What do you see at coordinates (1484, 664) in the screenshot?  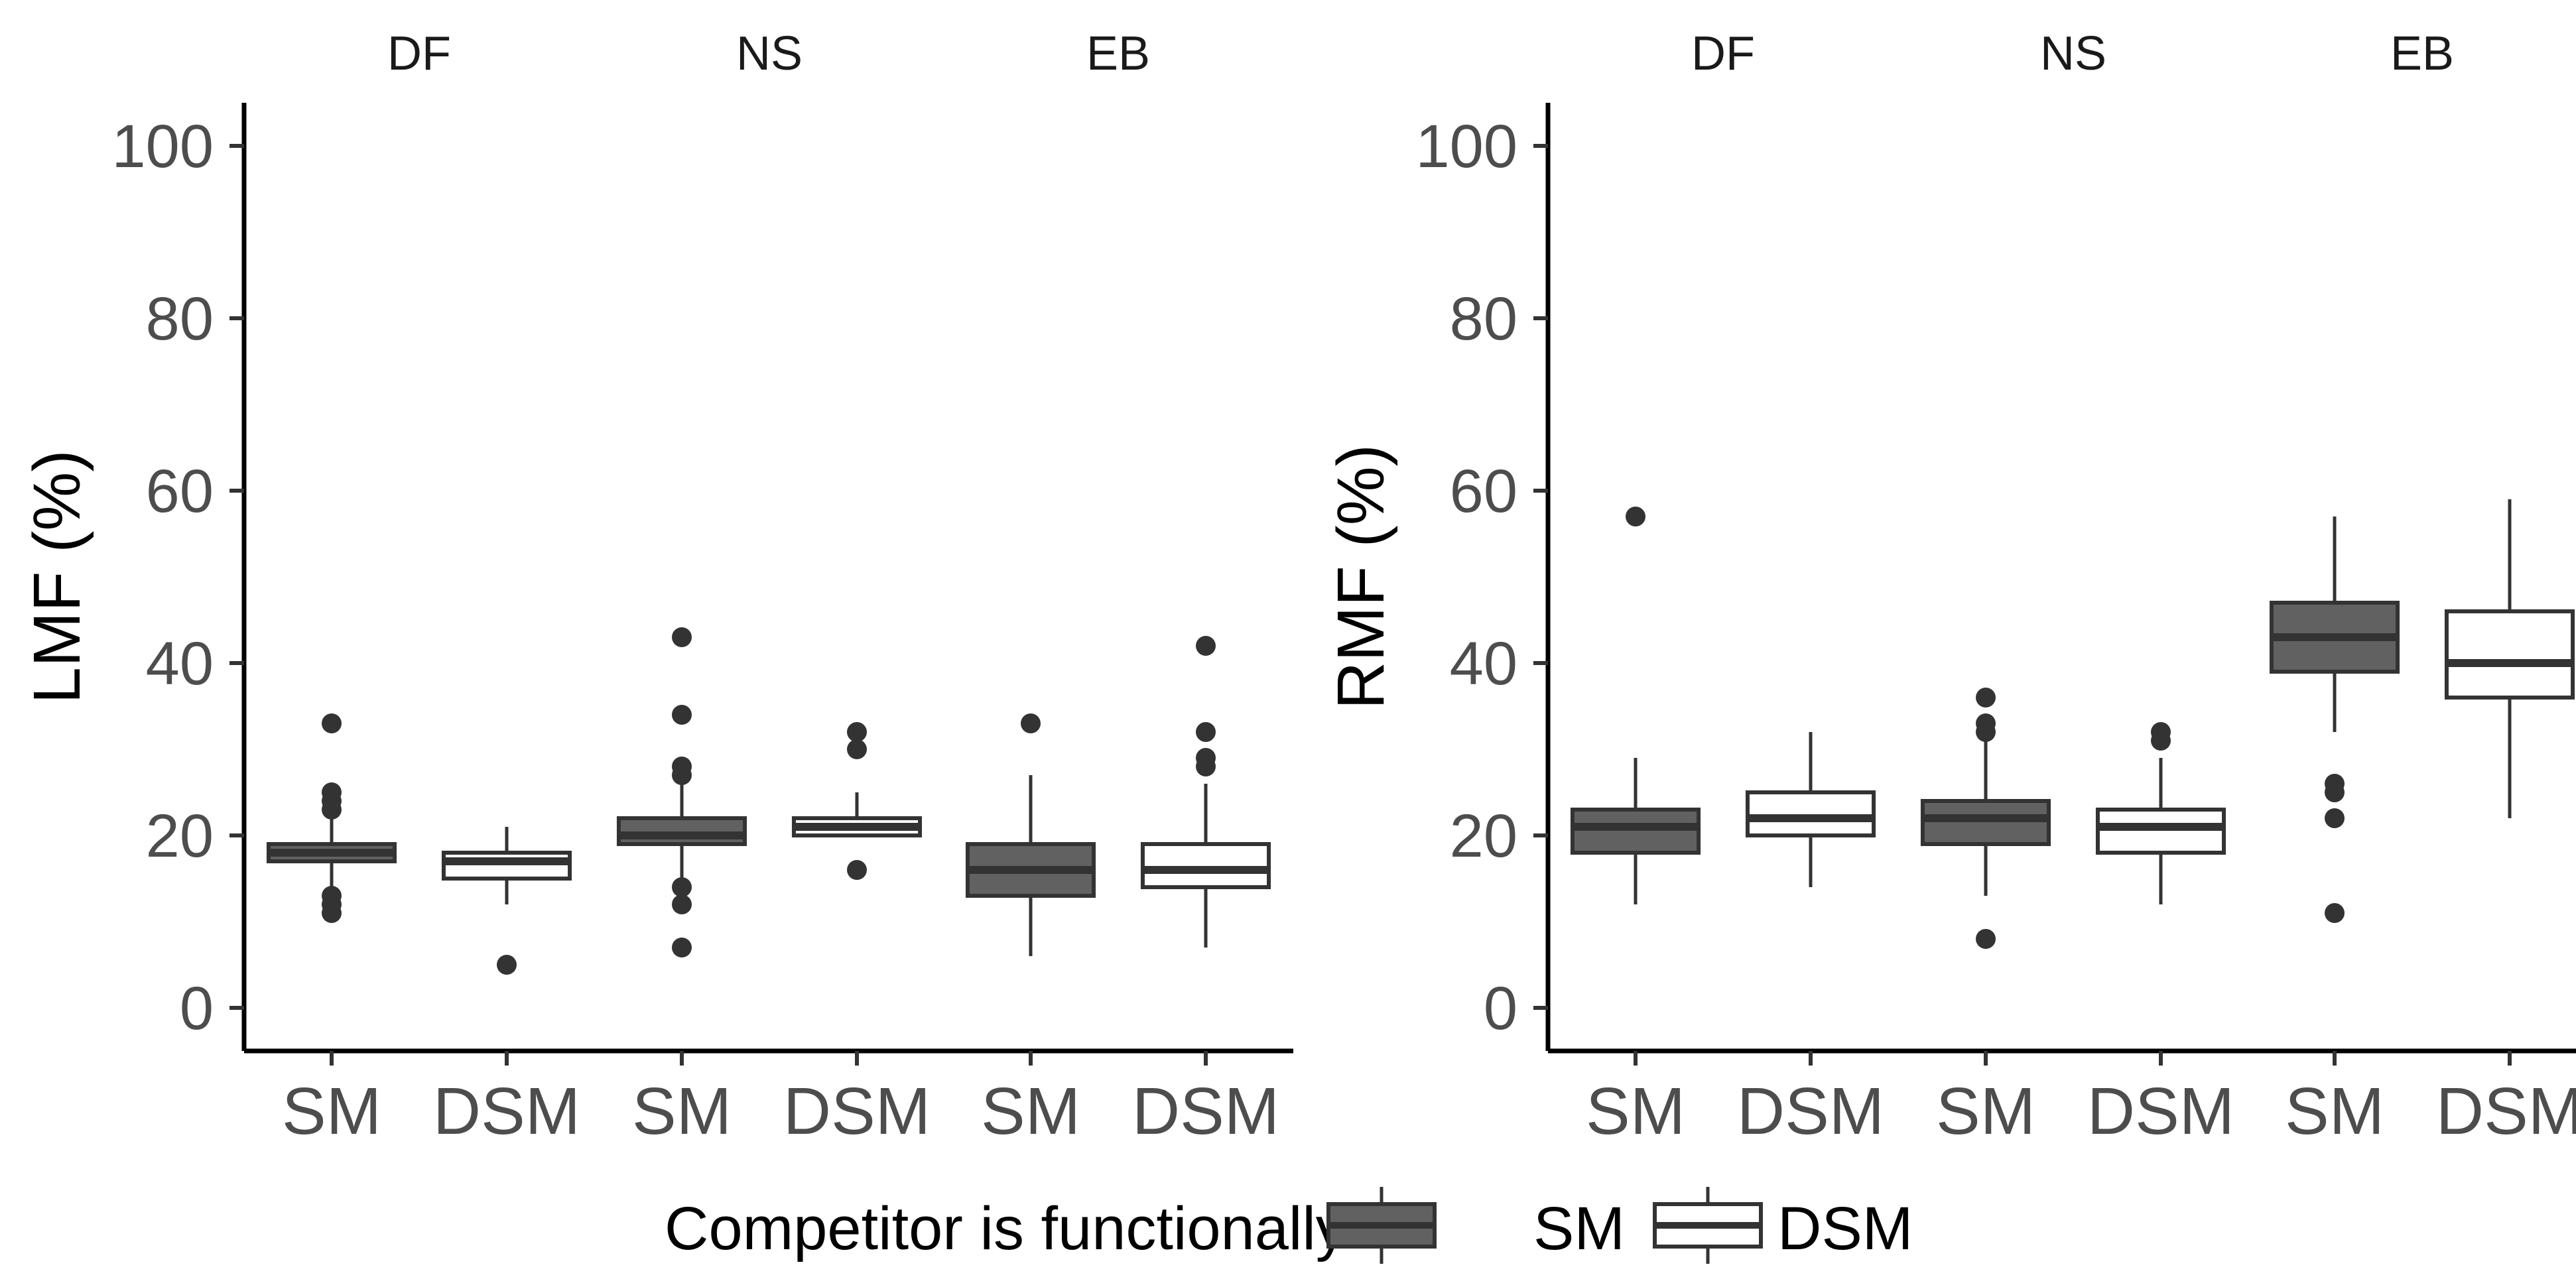 I see `y-tick-label-rmf-40: 40` at bounding box center [1484, 664].